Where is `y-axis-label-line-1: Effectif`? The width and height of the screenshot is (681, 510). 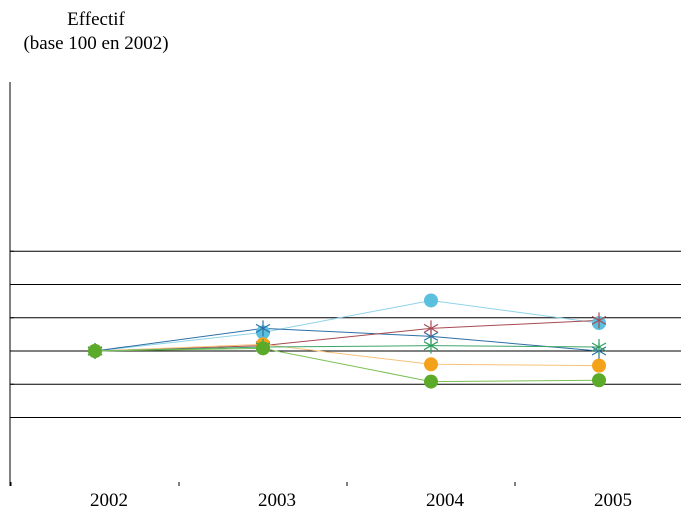 y-axis-label-line-1: Effectif is located at coordinates (96, 19).